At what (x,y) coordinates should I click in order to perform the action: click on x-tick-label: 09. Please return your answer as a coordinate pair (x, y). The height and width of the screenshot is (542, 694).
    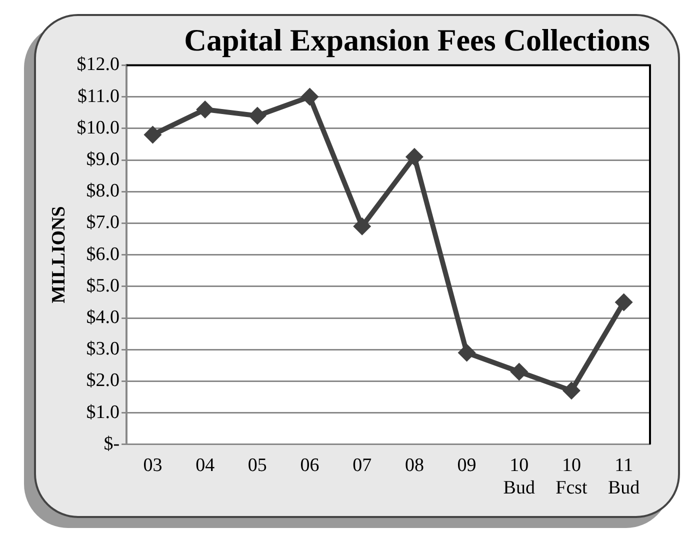
    Looking at the image, I should click on (466, 465).